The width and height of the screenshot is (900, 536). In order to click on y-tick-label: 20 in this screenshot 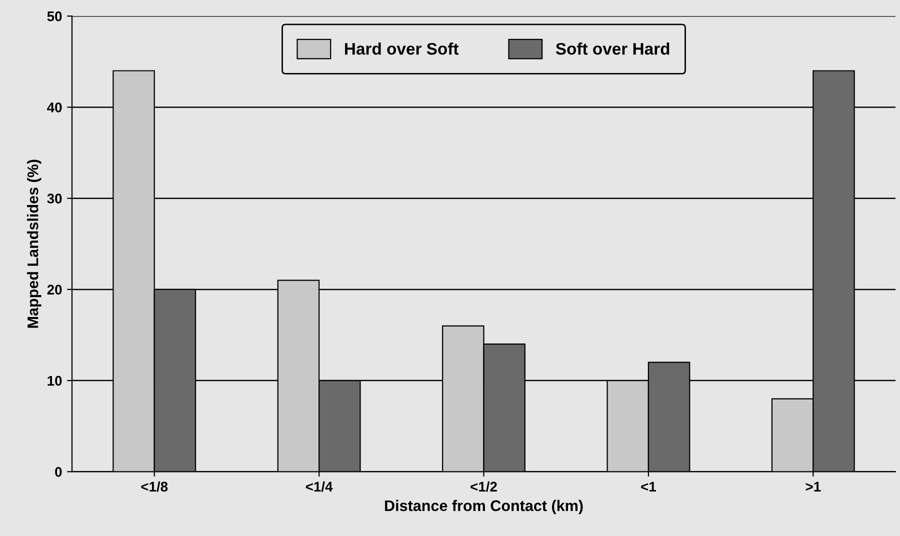, I will do `click(54, 289)`.